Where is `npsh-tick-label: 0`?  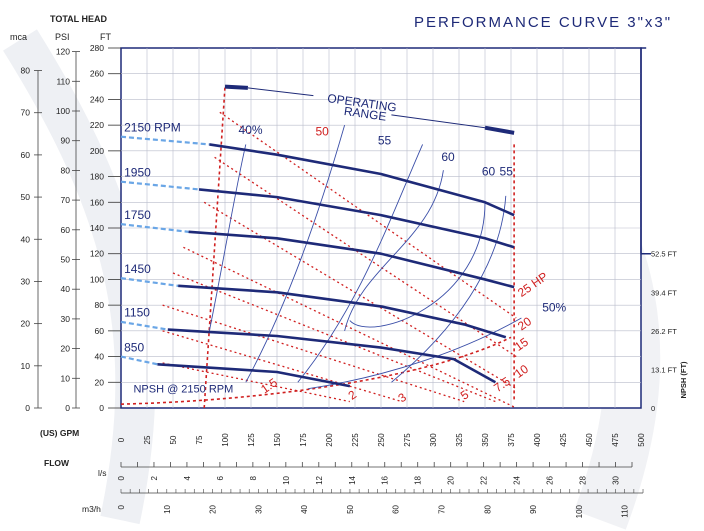 npsh-tick-label: 0 is located at coordinates (653, 408).